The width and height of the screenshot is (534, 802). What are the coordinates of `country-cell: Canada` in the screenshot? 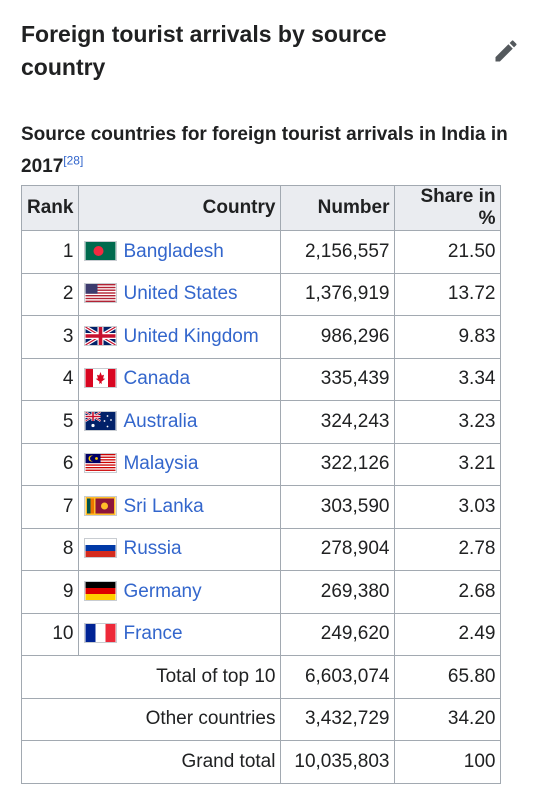 It's located at (180, 379).